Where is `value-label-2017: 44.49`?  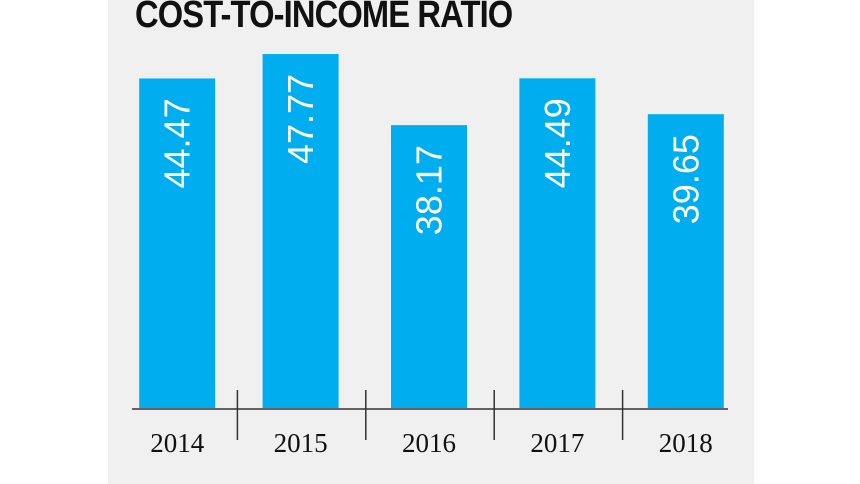
value-label-2017: 44.49 is located at coordinates (557, 143).